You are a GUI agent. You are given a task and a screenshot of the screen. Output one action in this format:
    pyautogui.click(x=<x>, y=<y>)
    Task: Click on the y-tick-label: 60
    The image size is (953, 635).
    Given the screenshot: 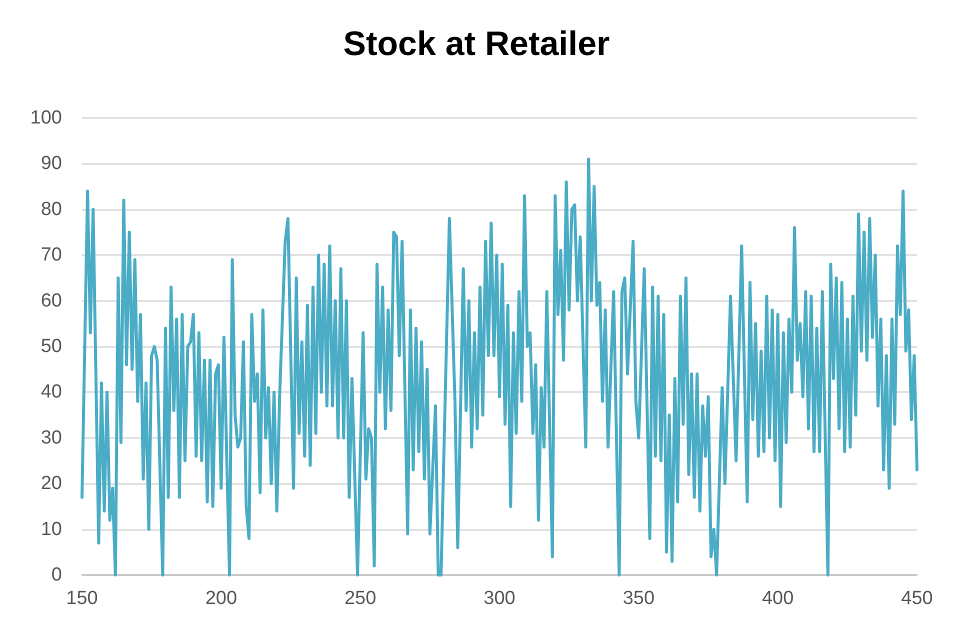 What is the action you would take?
    pyautogui.click(x=51, y=301)
    